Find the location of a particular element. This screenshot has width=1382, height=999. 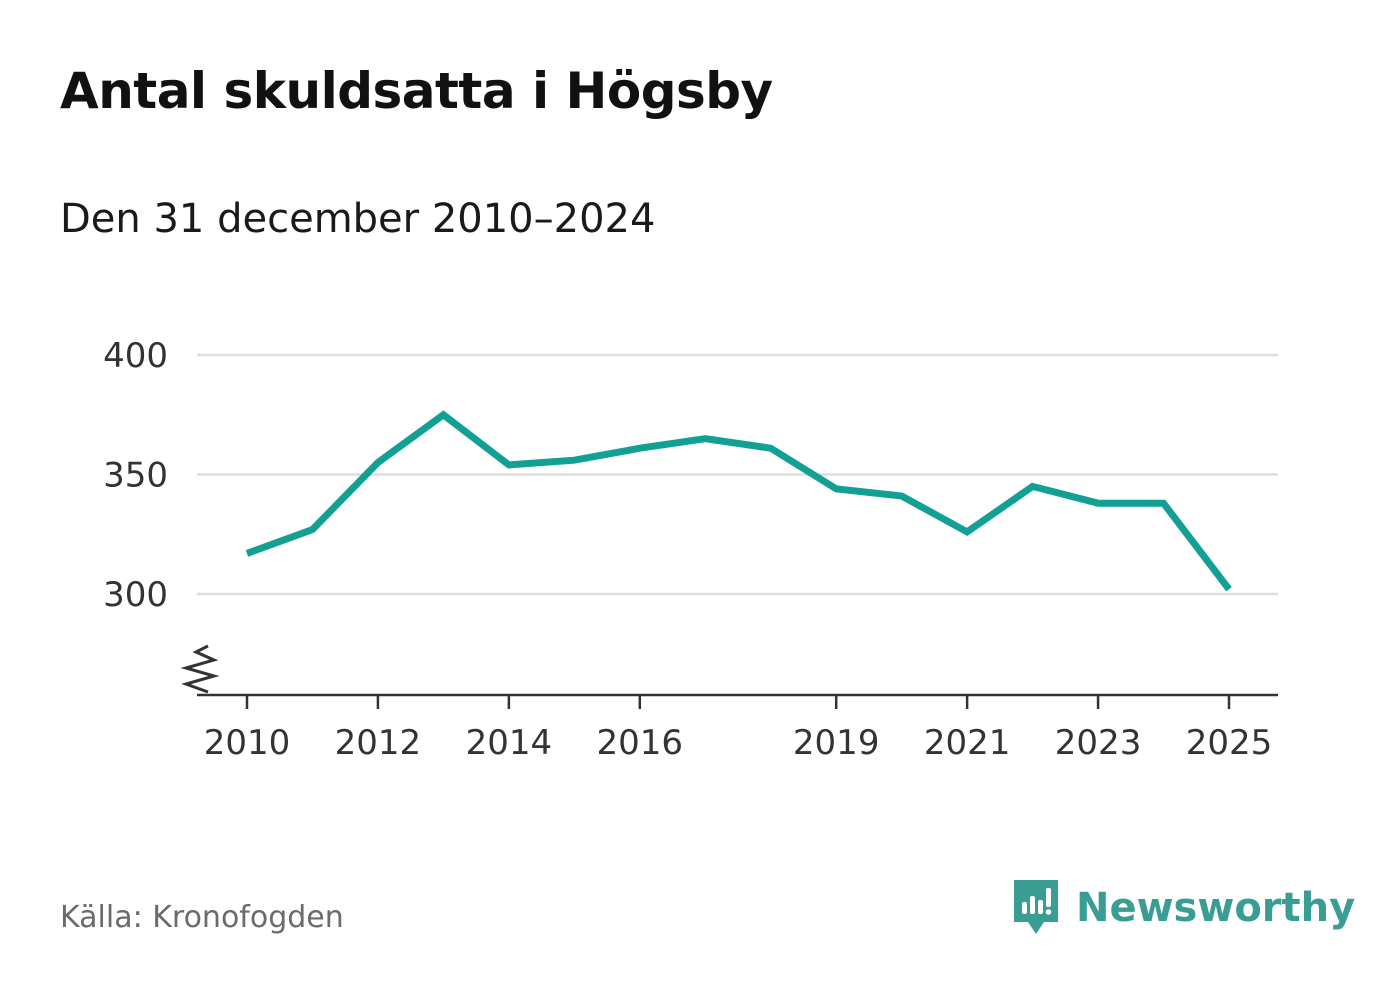

x-tick-label: 2021 is located at coordinates (967, 743).